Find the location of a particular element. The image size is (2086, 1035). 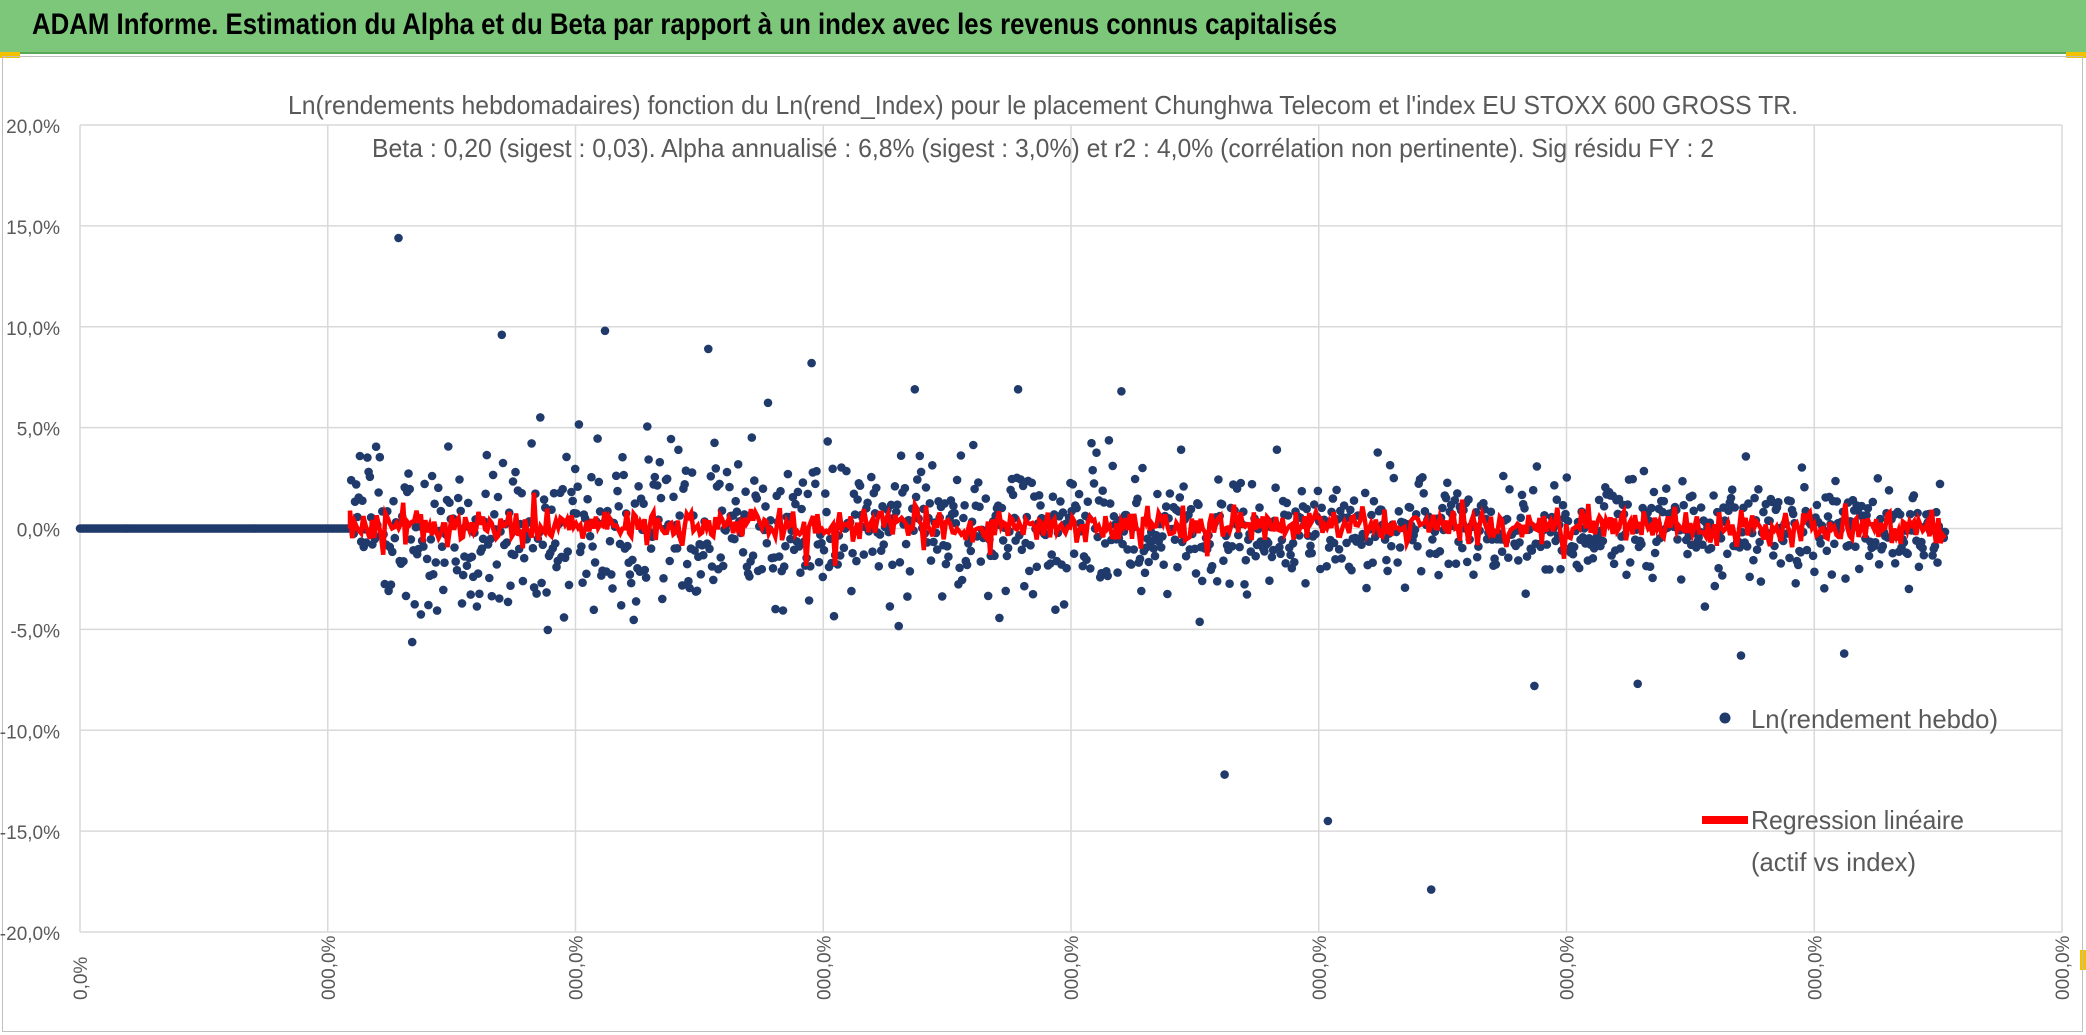

regression-series is located at coordinates (1147, 529).